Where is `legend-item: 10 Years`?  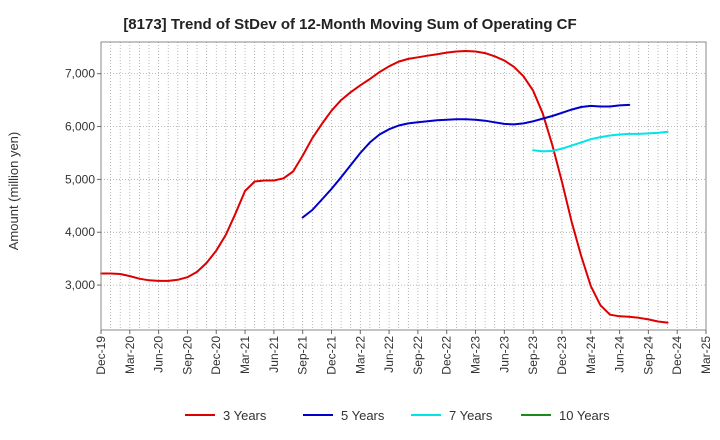 legend-item: 10 Years is located at coordinates (565, 415).